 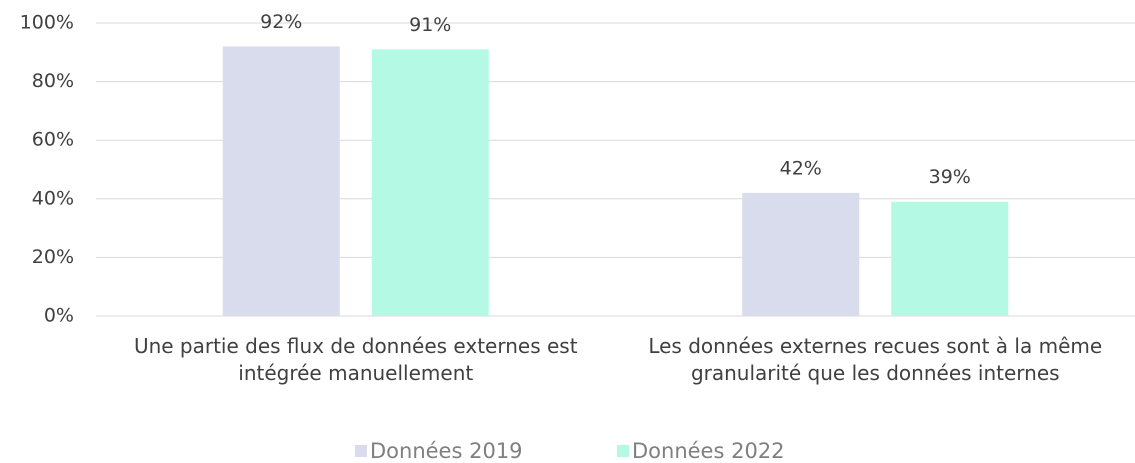 What do you see at coordinates (281, 22) in the screenshot?
I see `value-label: 92%` at bounding box center [281, 22].